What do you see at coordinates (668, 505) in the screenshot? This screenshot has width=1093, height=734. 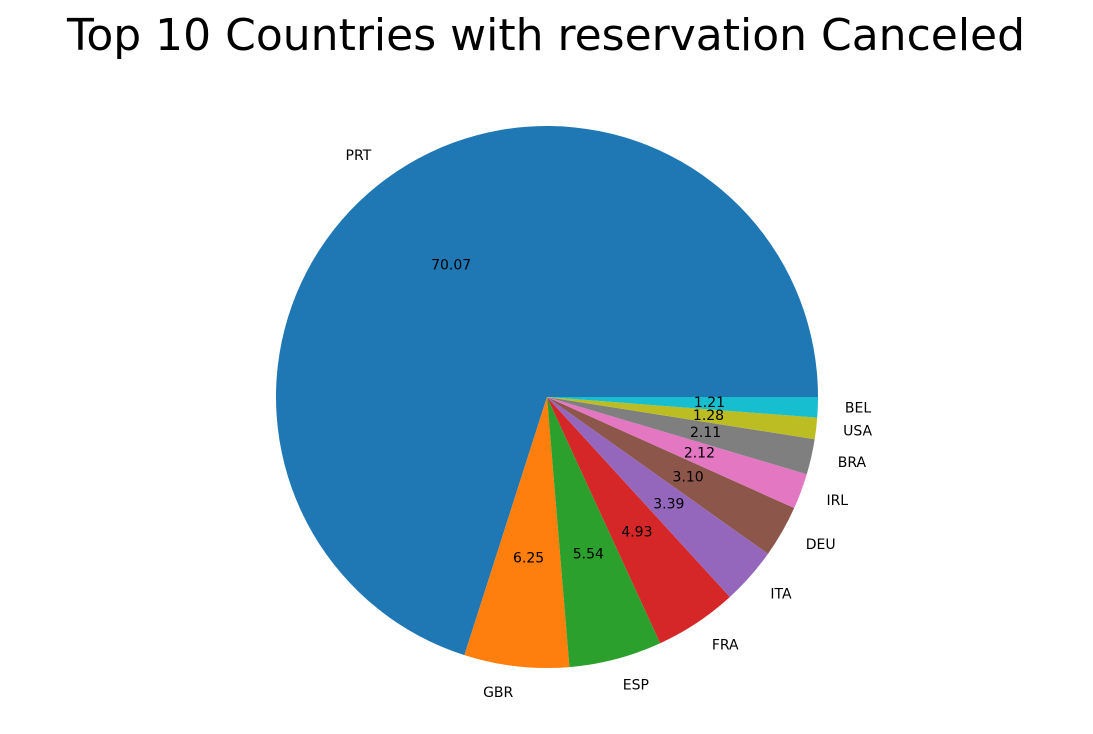 I see `pct-label-ita: 3.39` at bounding box center [668, 505].